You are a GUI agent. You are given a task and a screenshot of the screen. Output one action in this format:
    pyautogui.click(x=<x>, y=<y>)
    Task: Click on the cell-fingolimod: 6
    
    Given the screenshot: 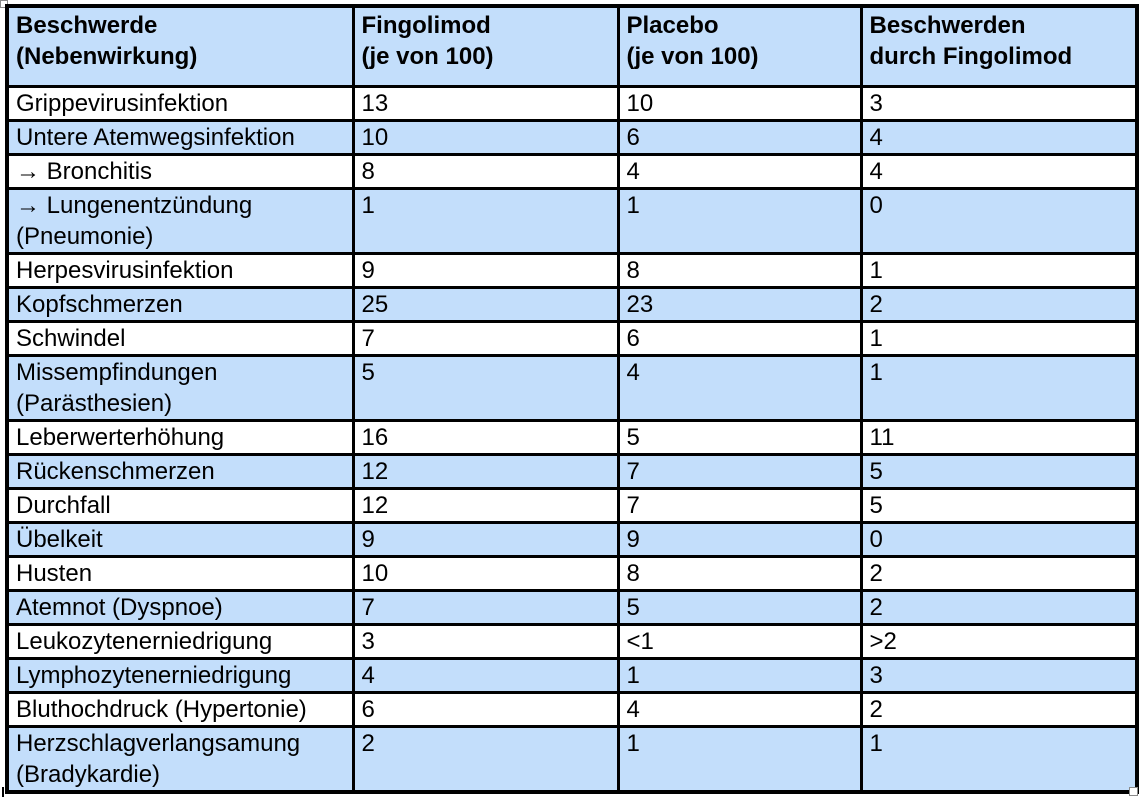 What is the action you would take?
    pyautogui.click(x=485, y=709)
    